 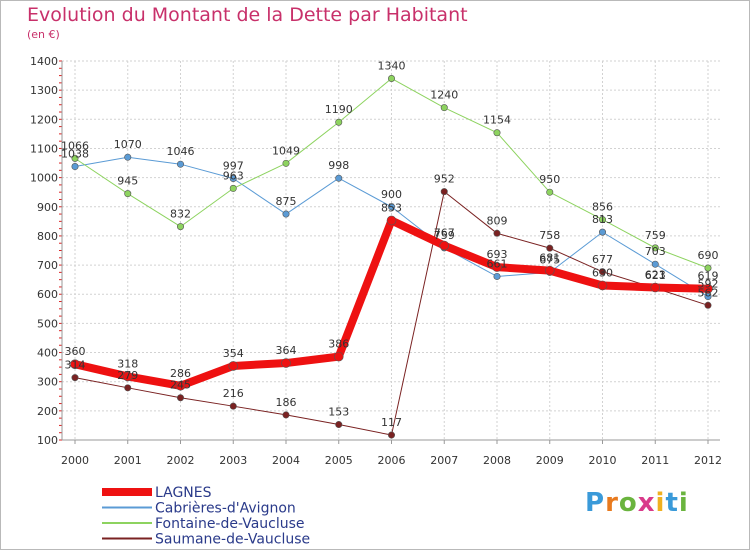 I want to click on data-label-fontaine-de-vaucluse: 963, so click(x=233, y=175).